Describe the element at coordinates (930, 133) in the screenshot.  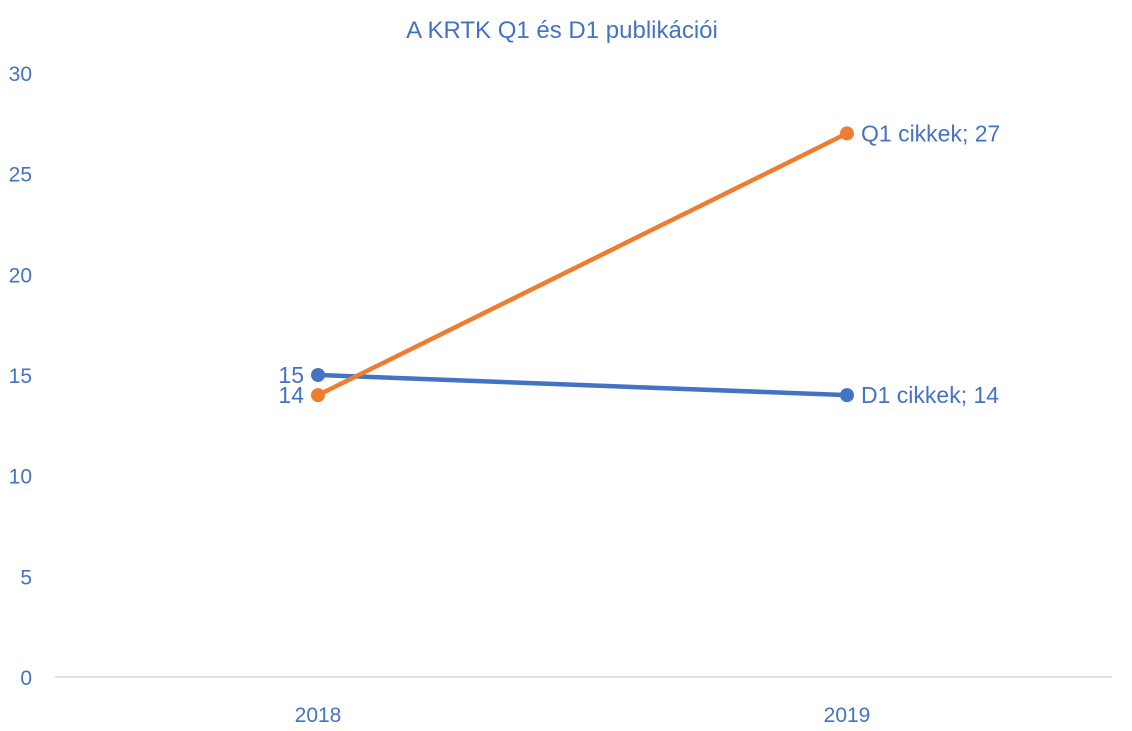
I see `data-label: Q1 cikkek; 27` at that location.